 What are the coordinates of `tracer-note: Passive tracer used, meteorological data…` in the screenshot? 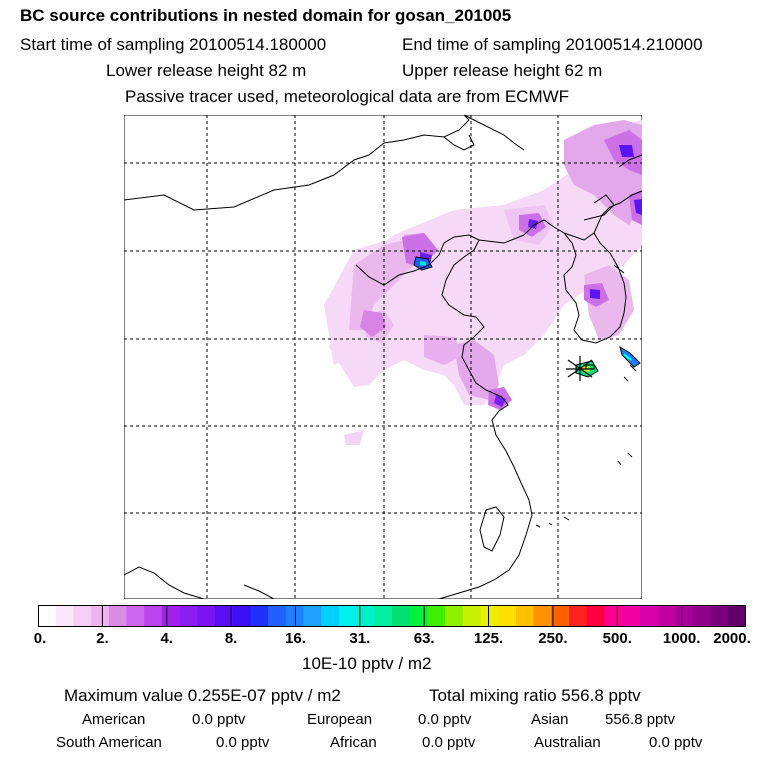 It's located at (347, 96).